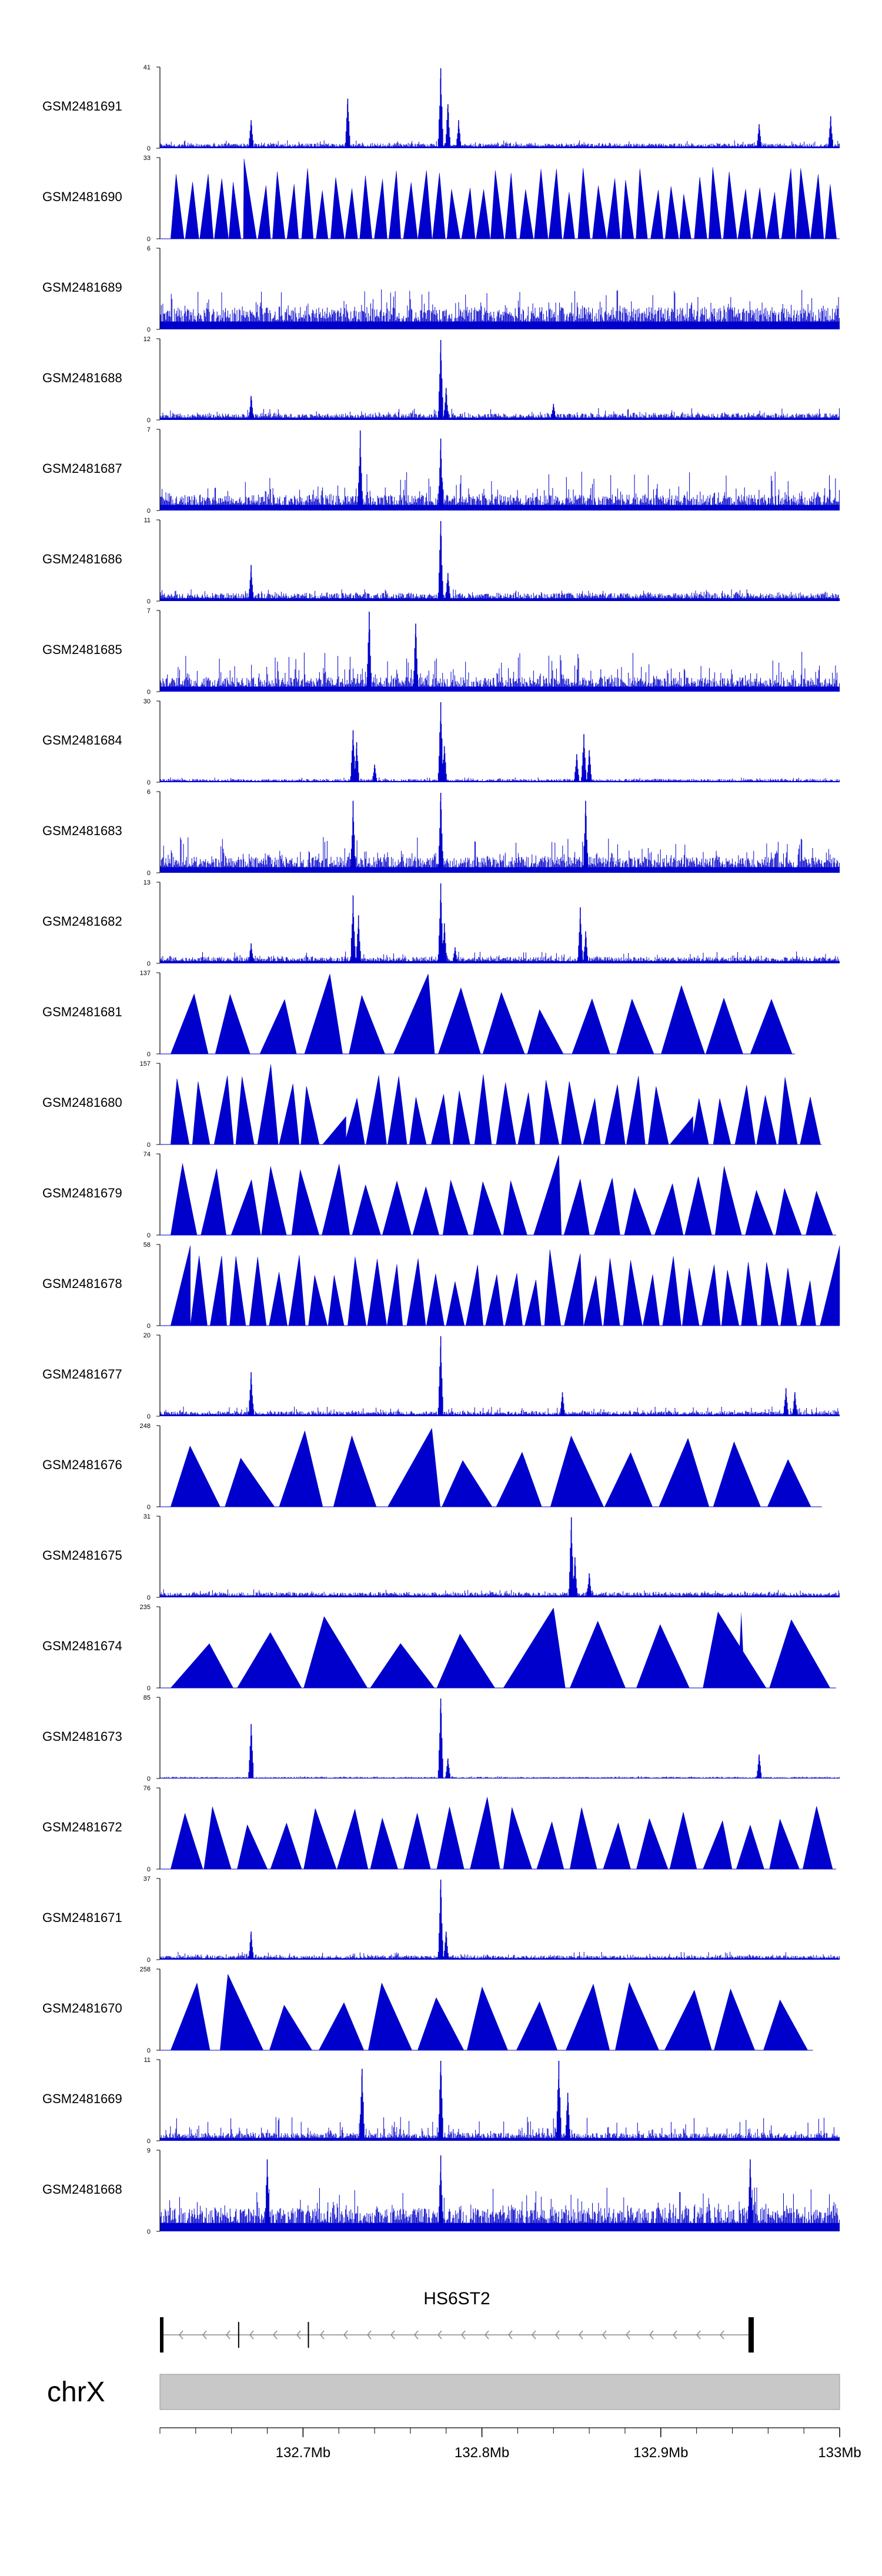  I want to click on track-GSM2481689: GSM2481689 6 0, so click(441, 289).